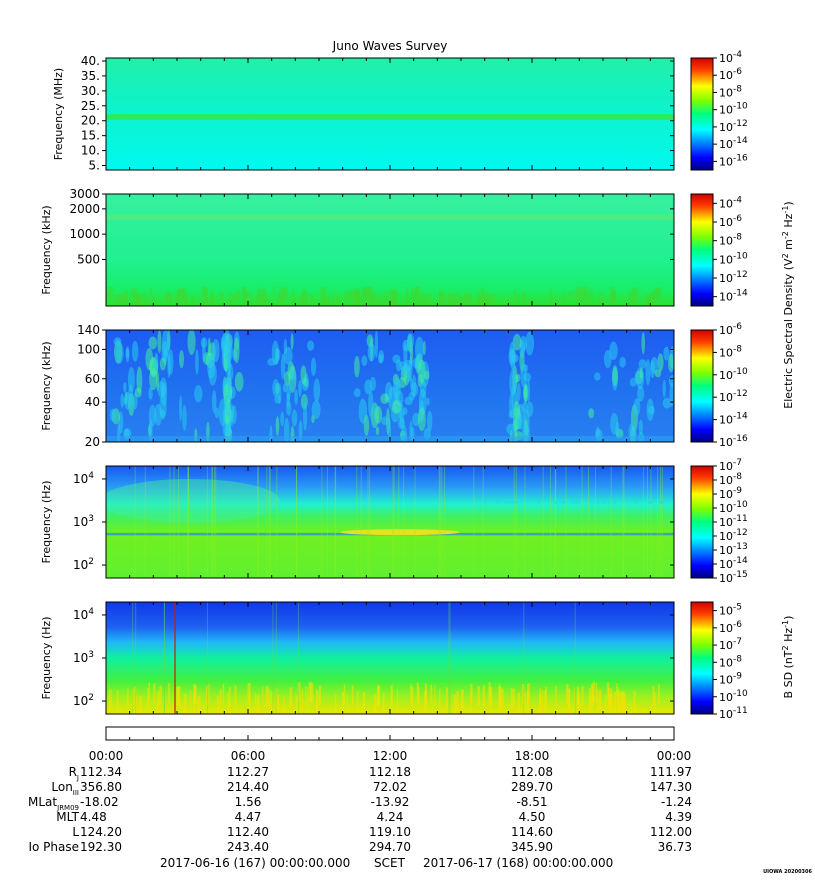  I want to click on ytick-label: 140, so click(88, 330).